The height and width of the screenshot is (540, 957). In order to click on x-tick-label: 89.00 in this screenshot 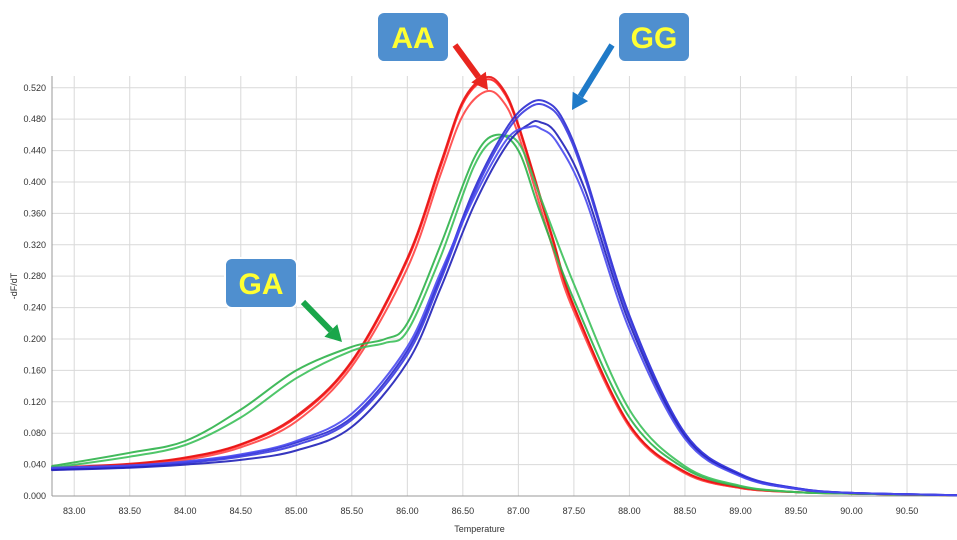, I will do `click(740, 511)`.